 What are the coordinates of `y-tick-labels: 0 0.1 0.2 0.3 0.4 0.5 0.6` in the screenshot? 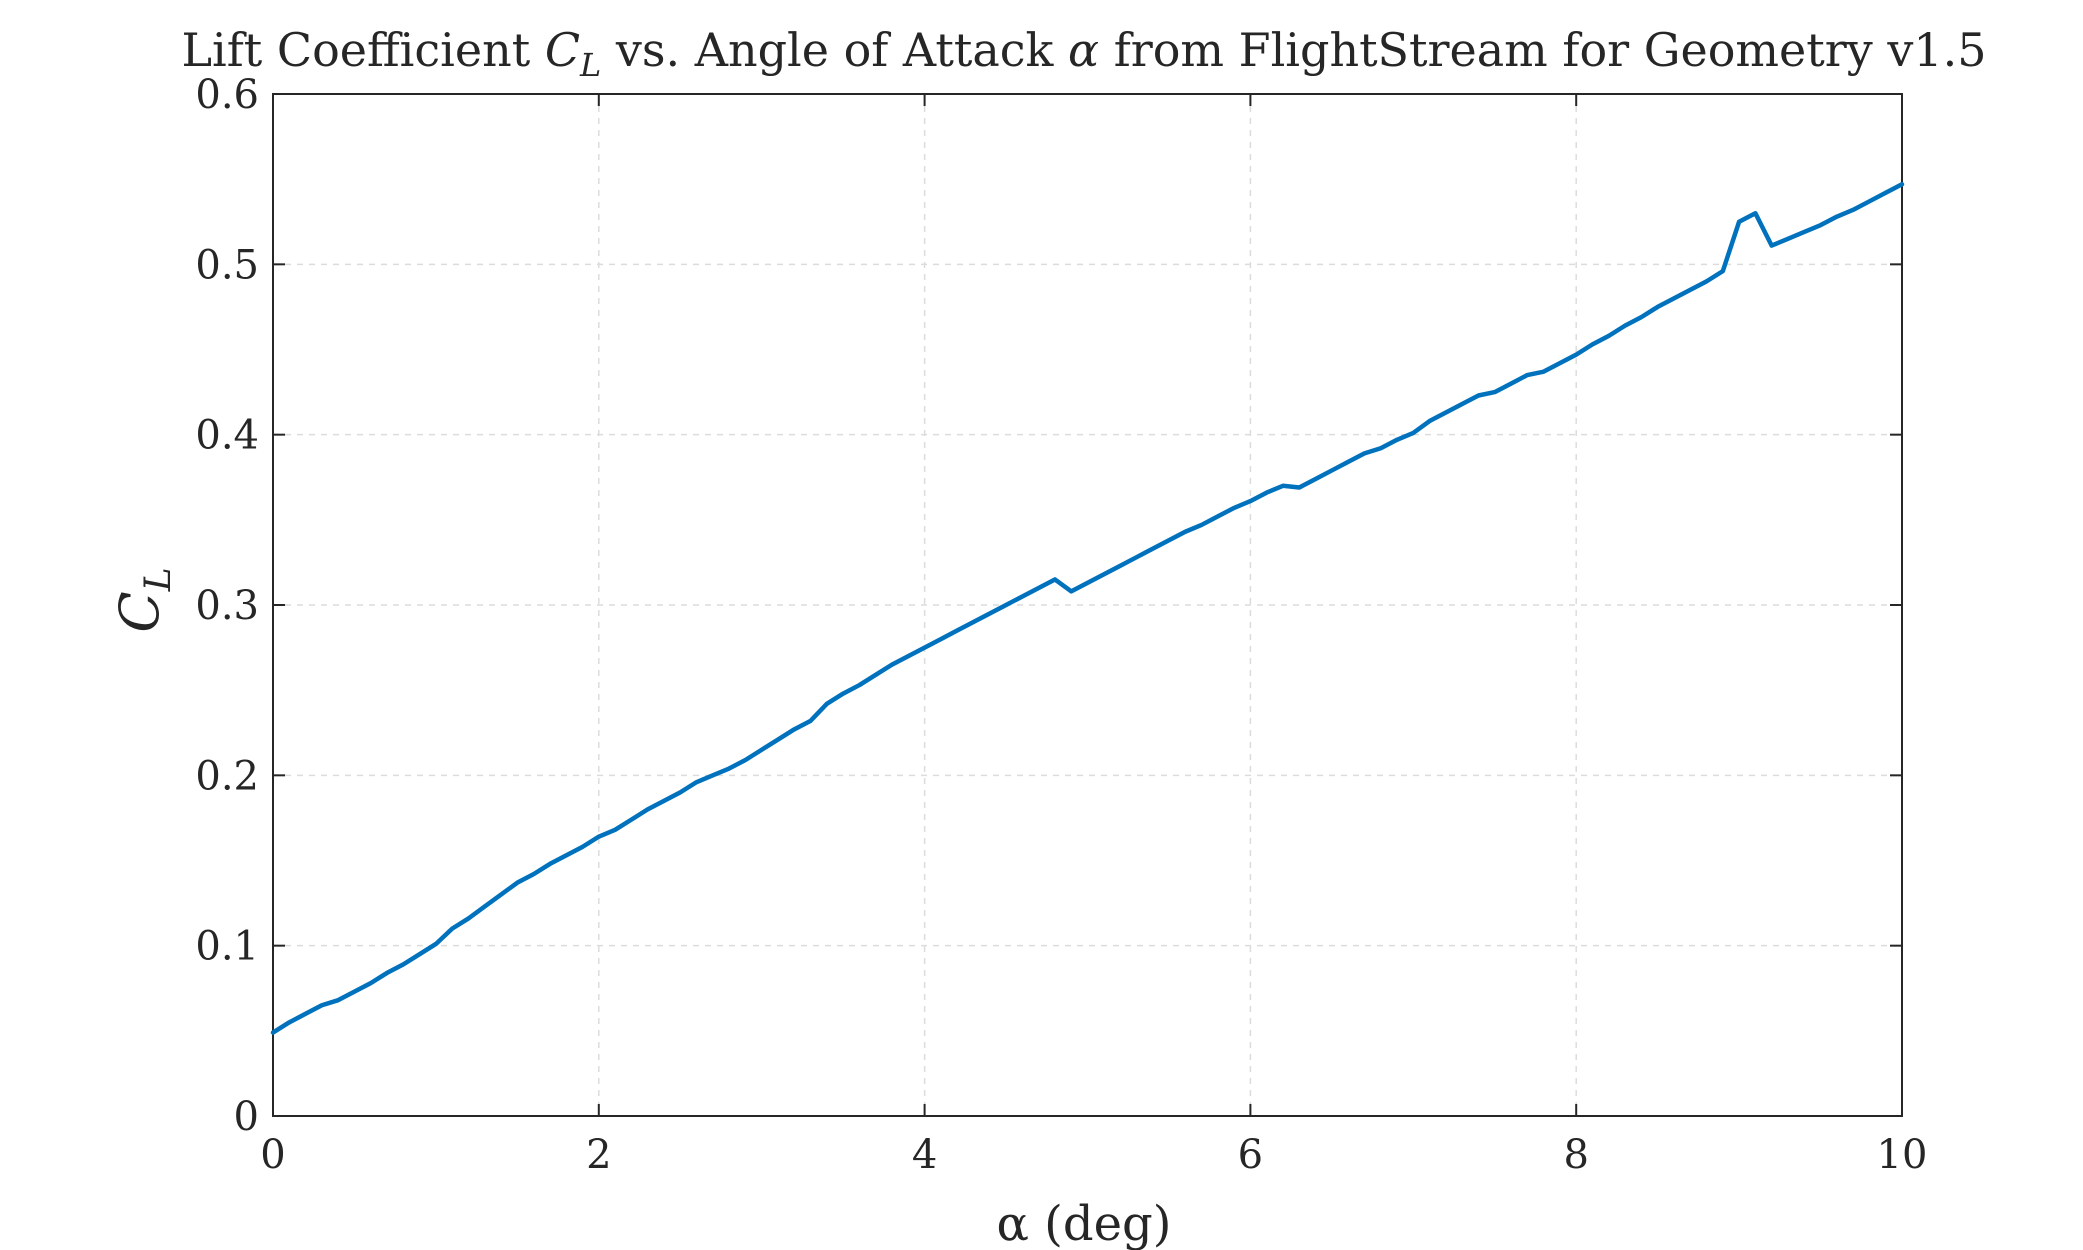 It's located at (227, 606).